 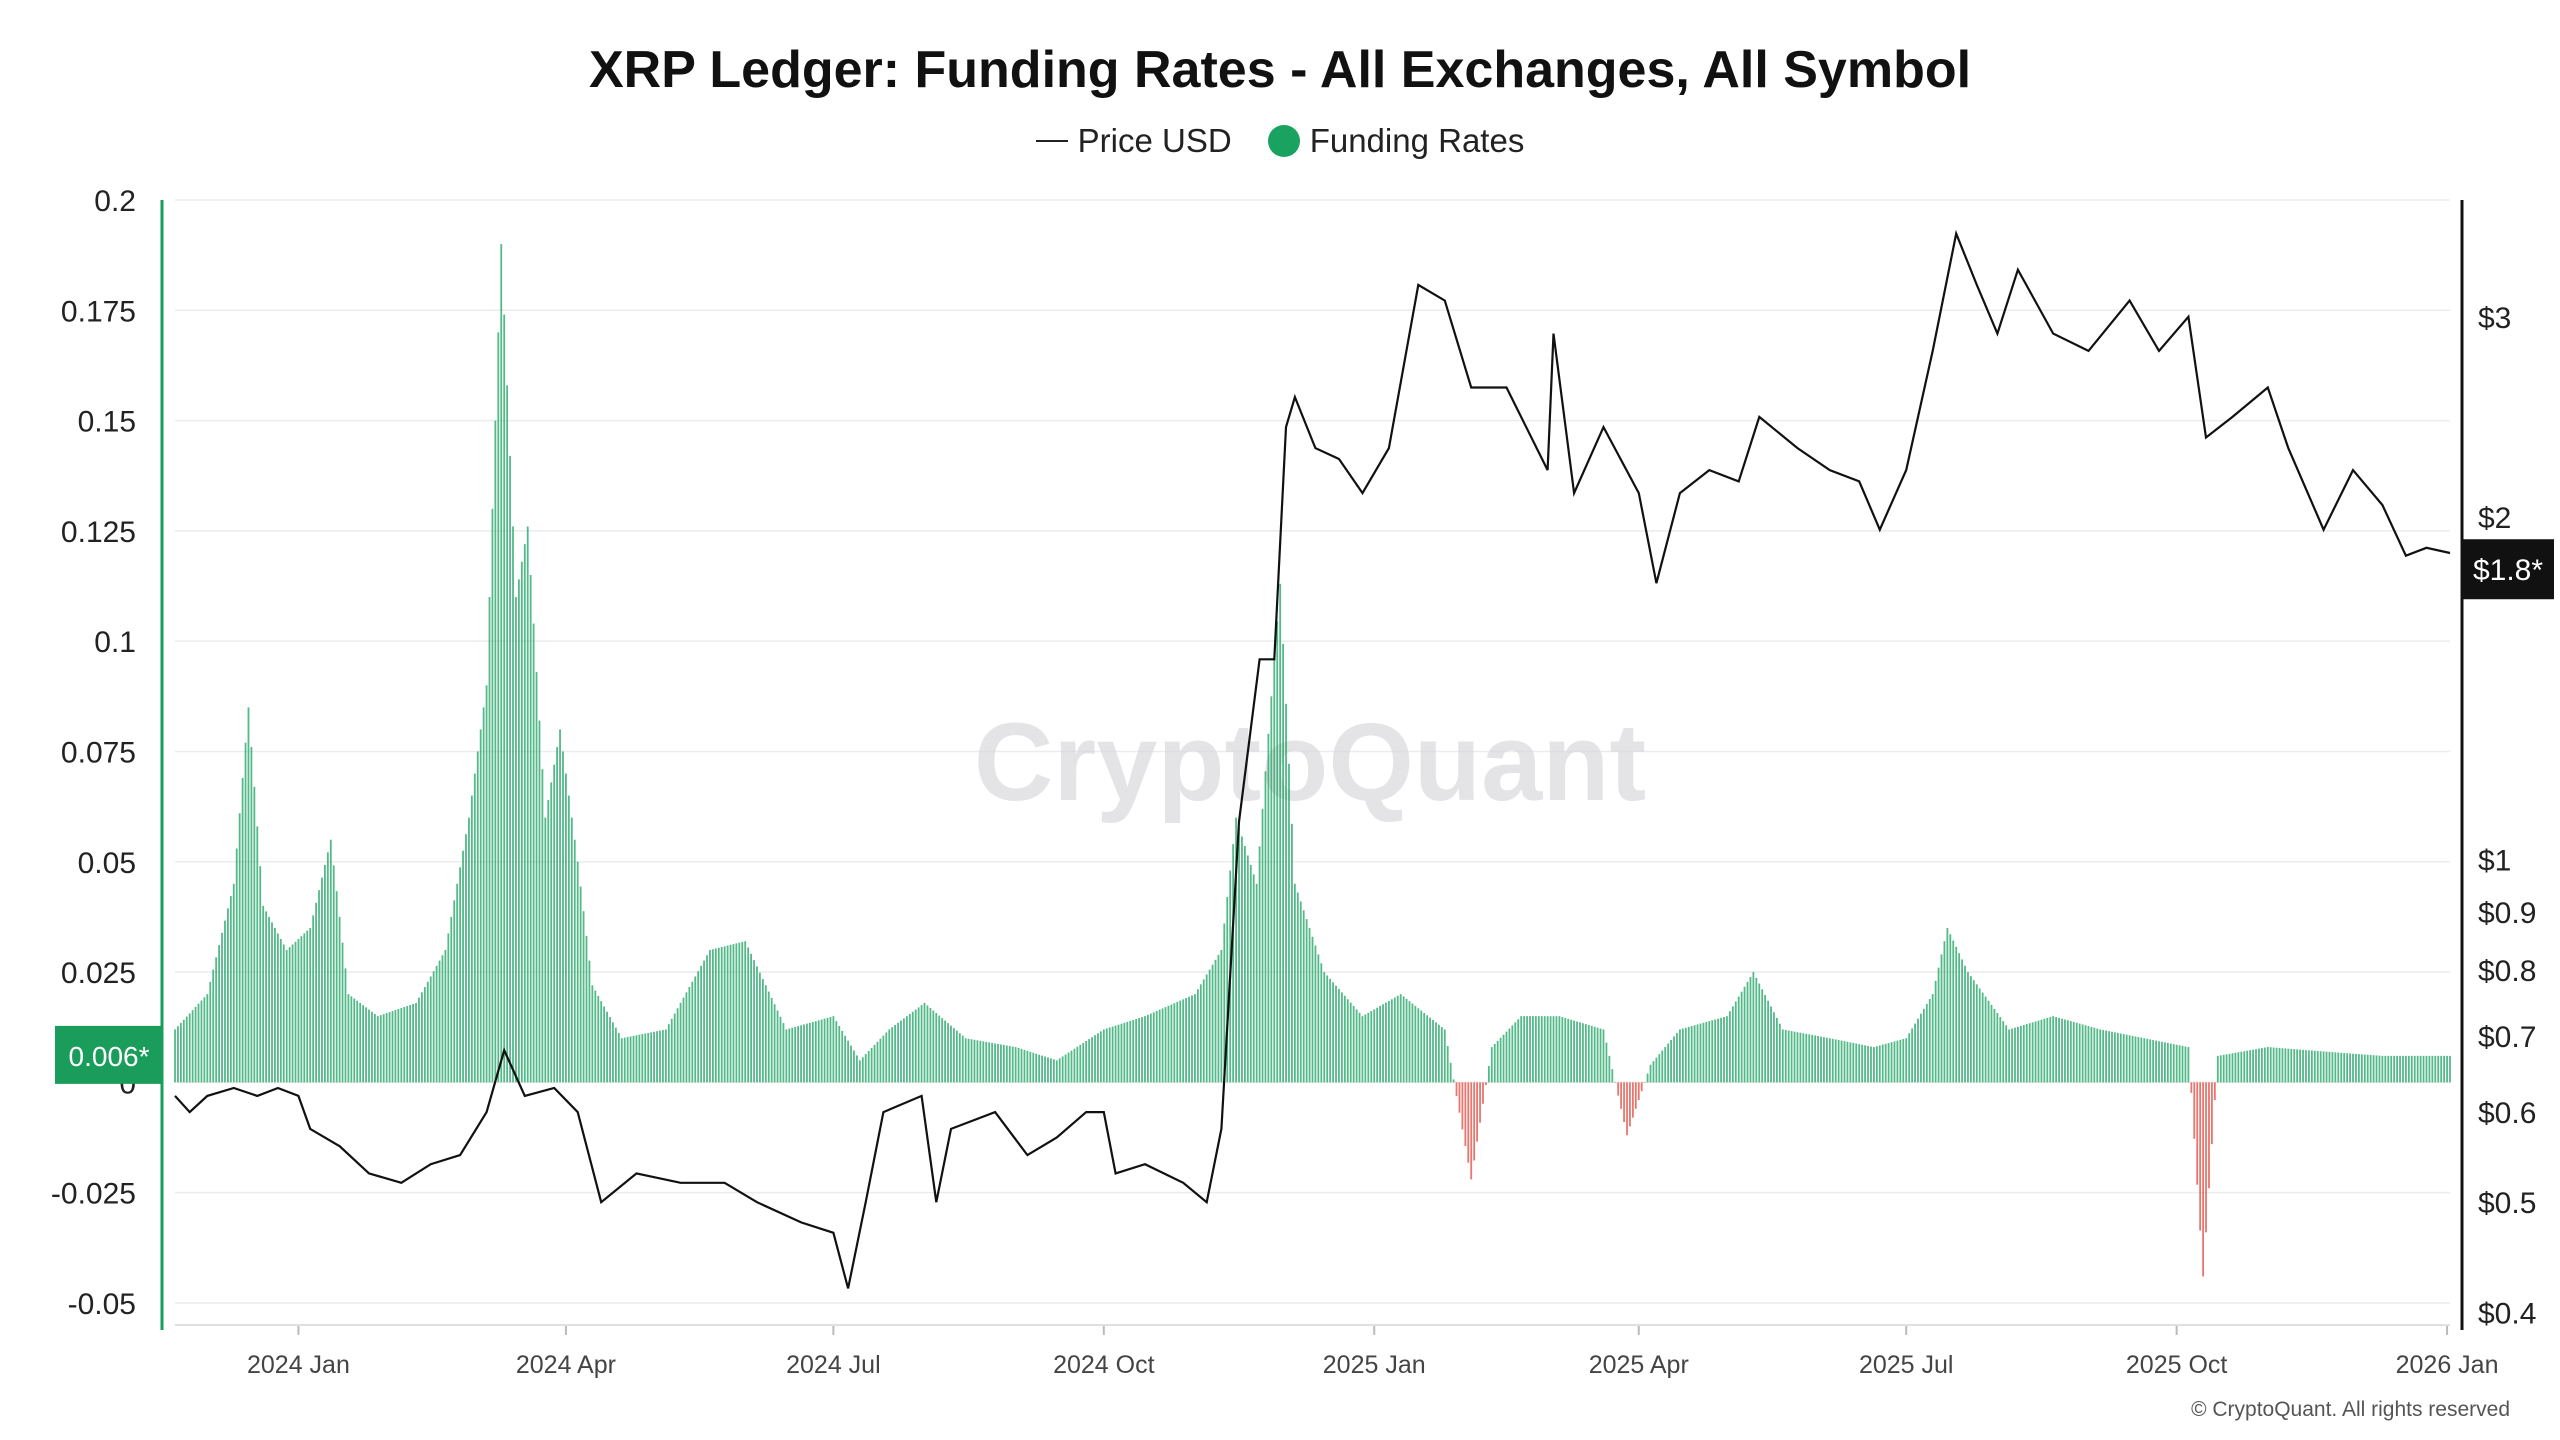 What do you see at coordinates (2350, 1409) in the screenshot?
I see `copyright-footer: © CryptoQuant. All rights reserved` at bounding box center [2350, 1409].